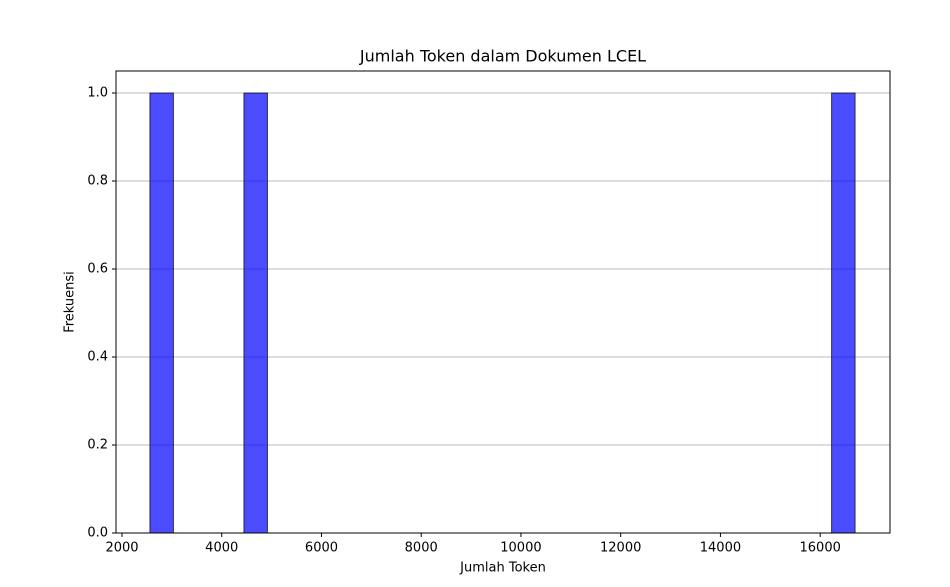  Describe the element at coordinates (321, 548) in the screenshot. I see `x-tick-label: 6000` at that location.